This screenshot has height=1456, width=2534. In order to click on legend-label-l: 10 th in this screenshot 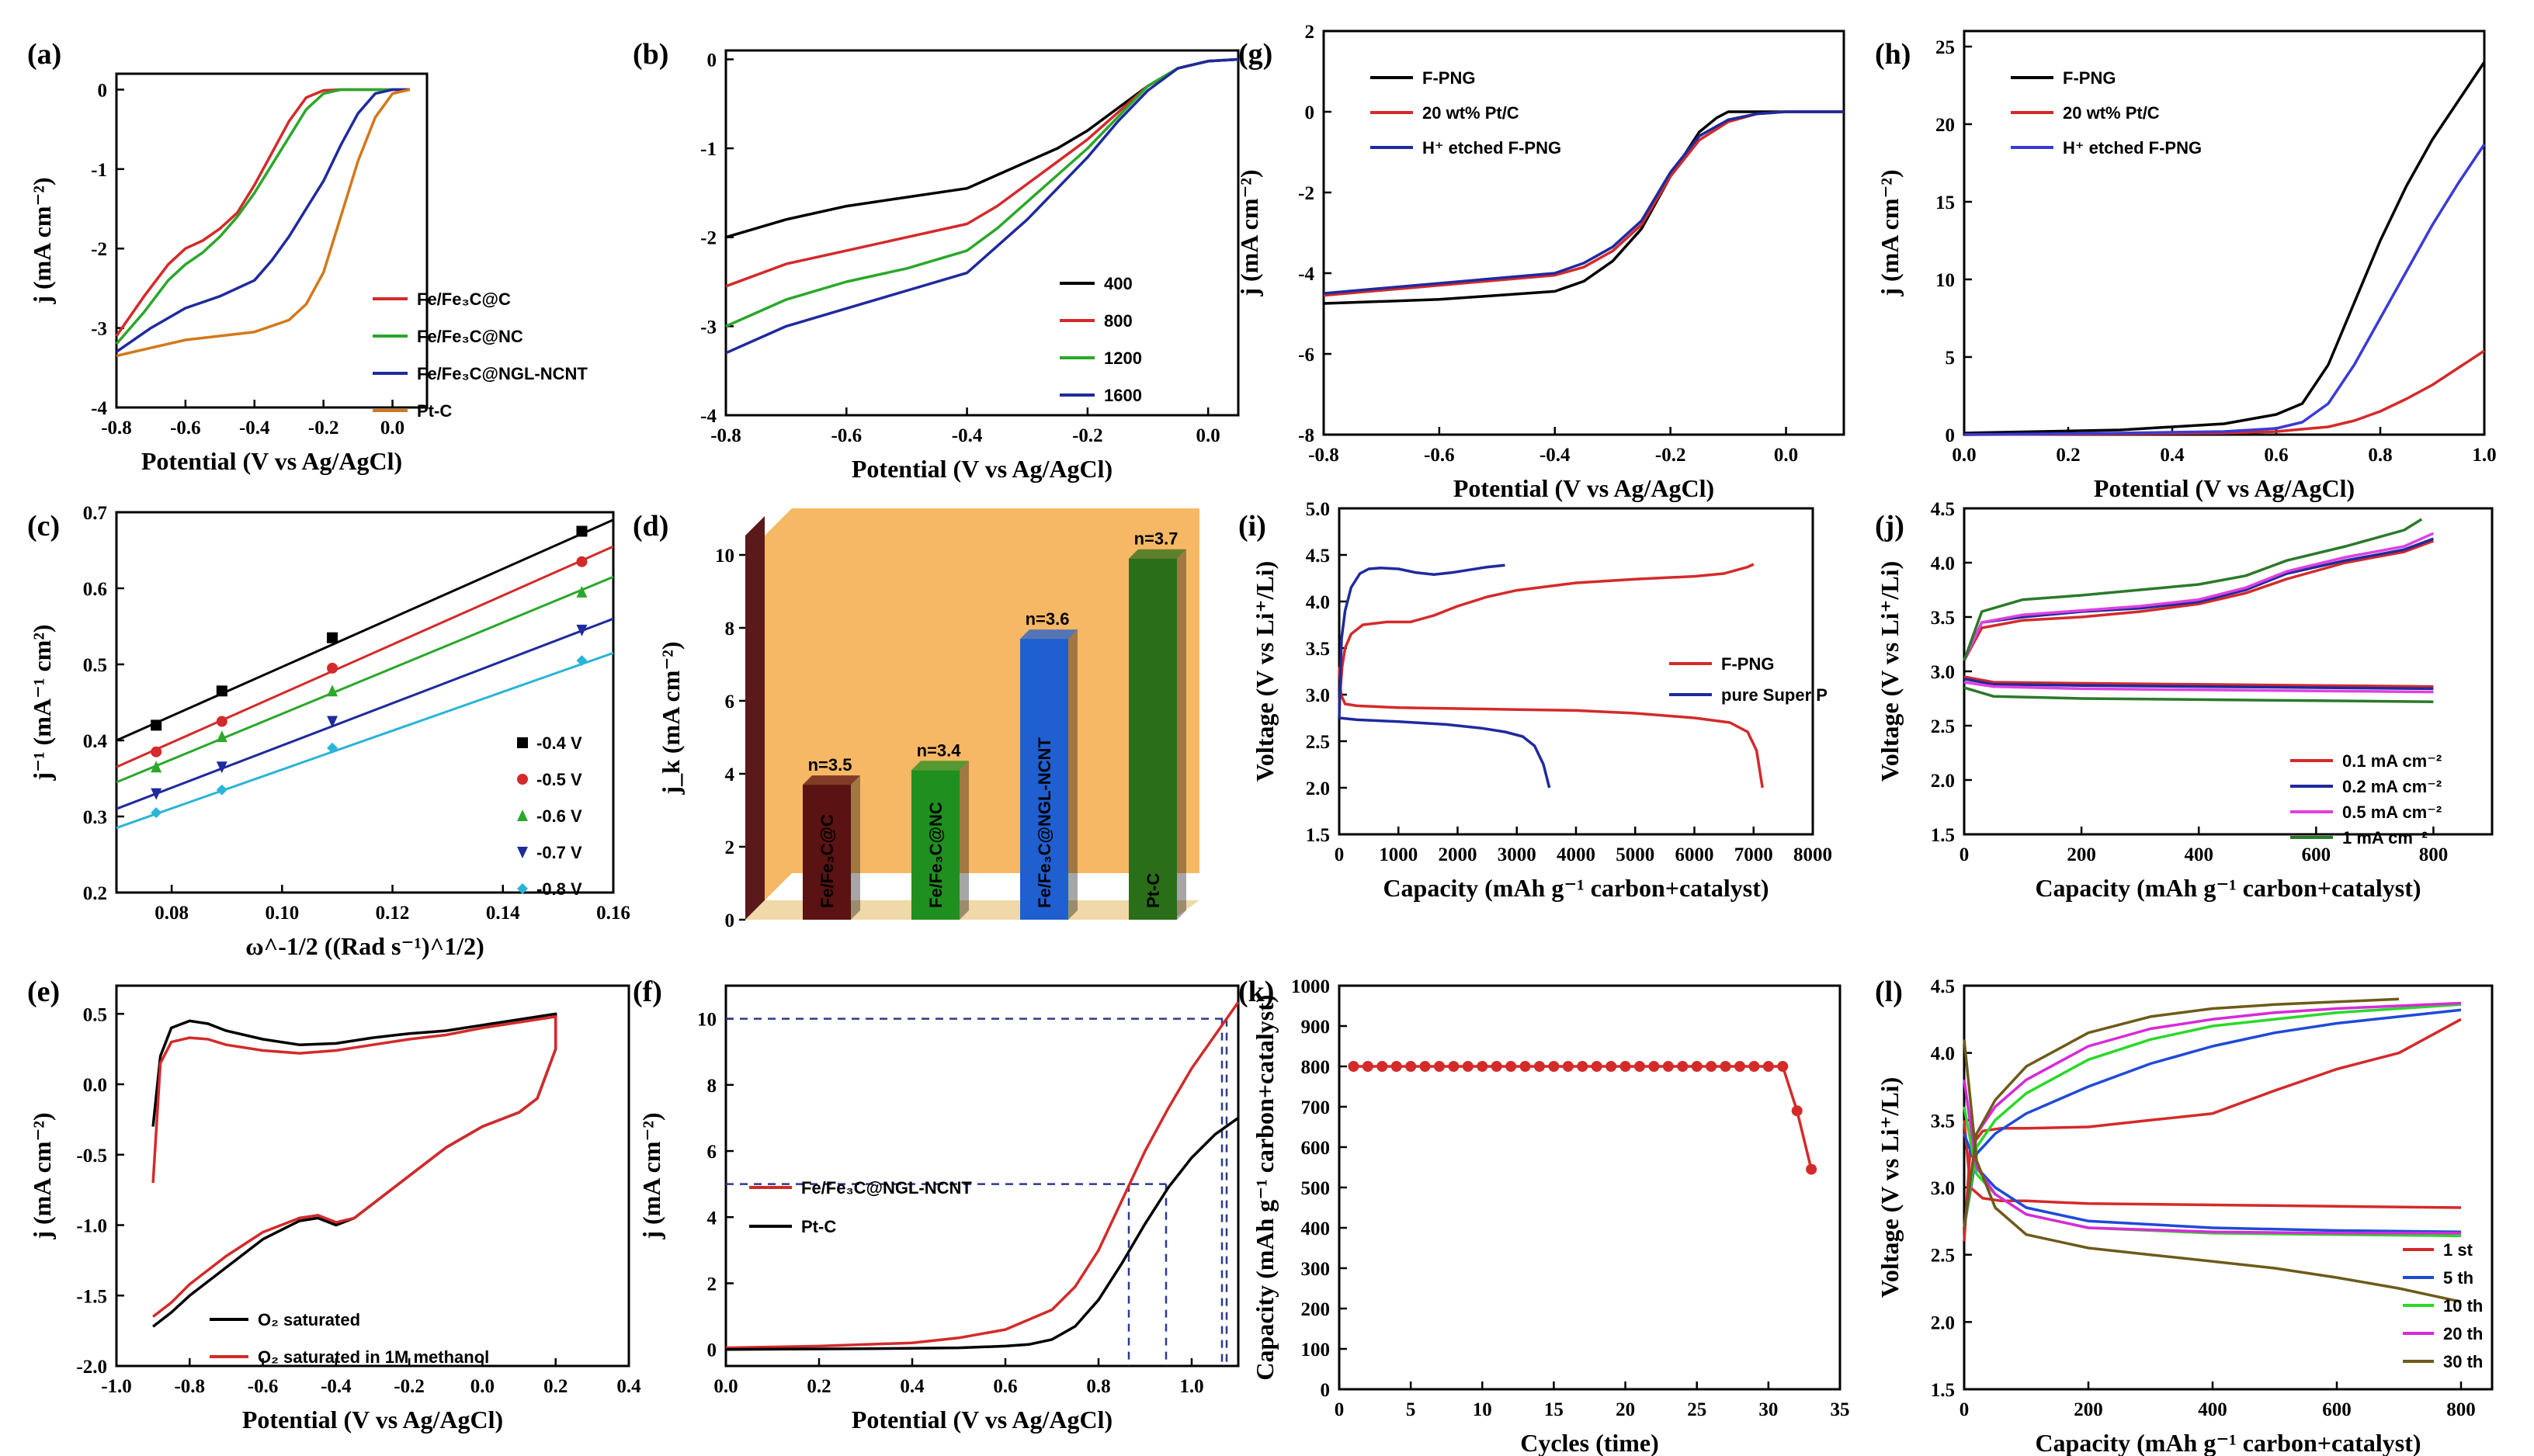, I will do `click(2463, 1306)`.